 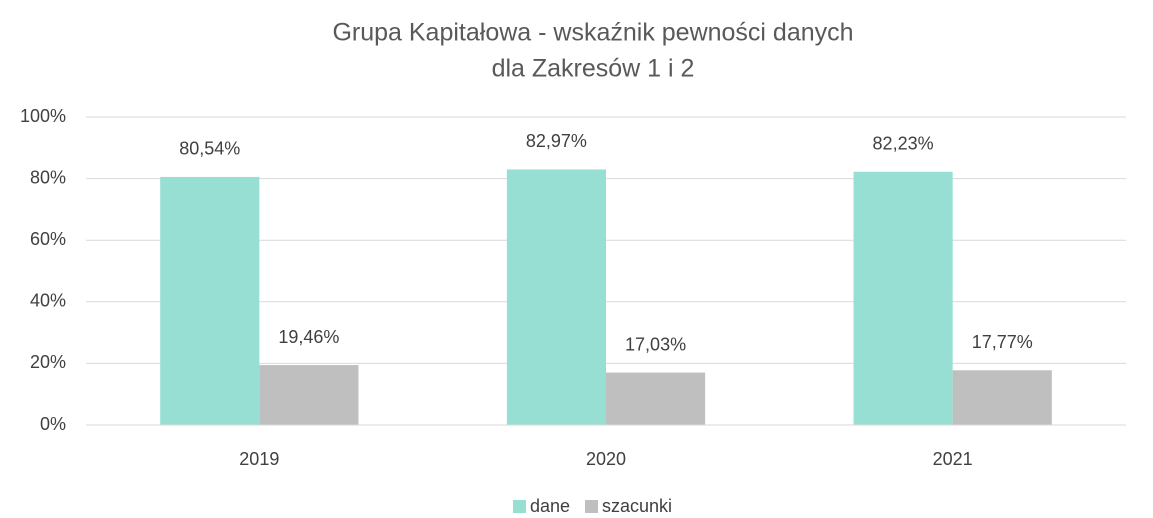 What do you see at coordinates (1002, 342) in the screenshot?
I see `data-label: 17,77%` at bounding box center [1002, 342].